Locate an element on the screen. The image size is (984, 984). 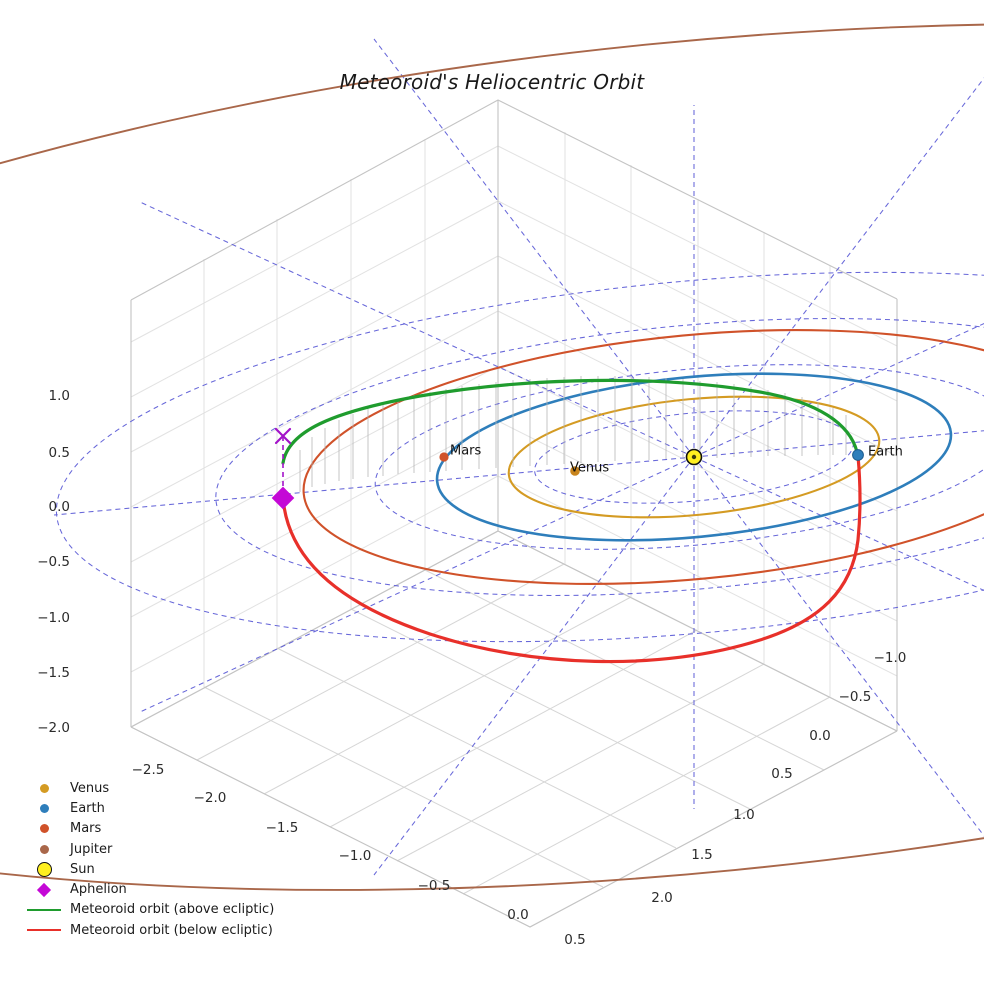
legend-item-sun: Sun is located at coordinates (158, 869).